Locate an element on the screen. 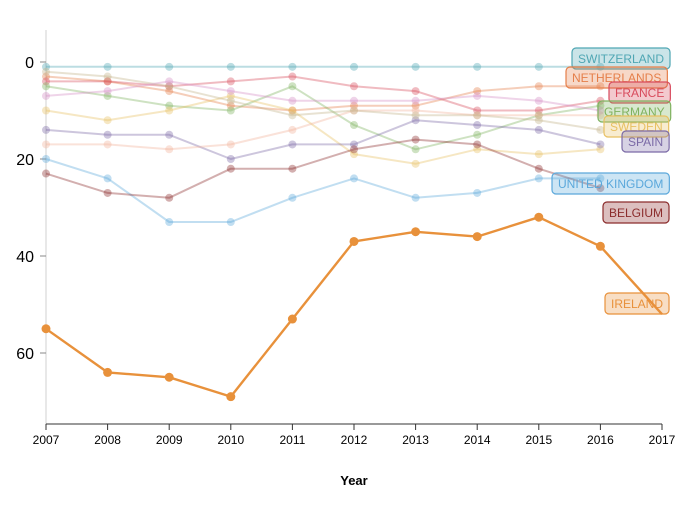  x-axis-title: Year is located at coordinates (353, 480).